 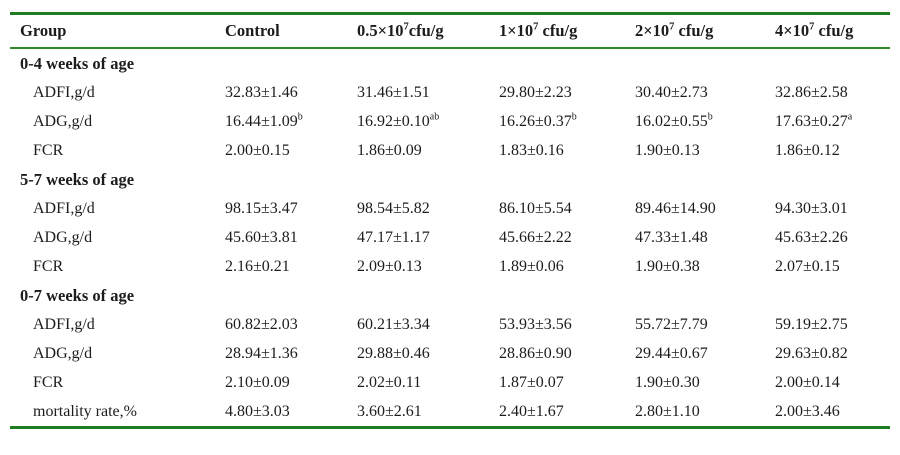 I want to click on value-cell: 2.00±0.15, so click(x=281, y=150).